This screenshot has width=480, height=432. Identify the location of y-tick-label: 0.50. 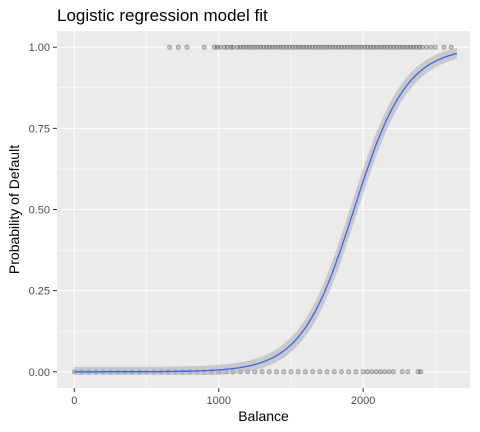
(39, 211).